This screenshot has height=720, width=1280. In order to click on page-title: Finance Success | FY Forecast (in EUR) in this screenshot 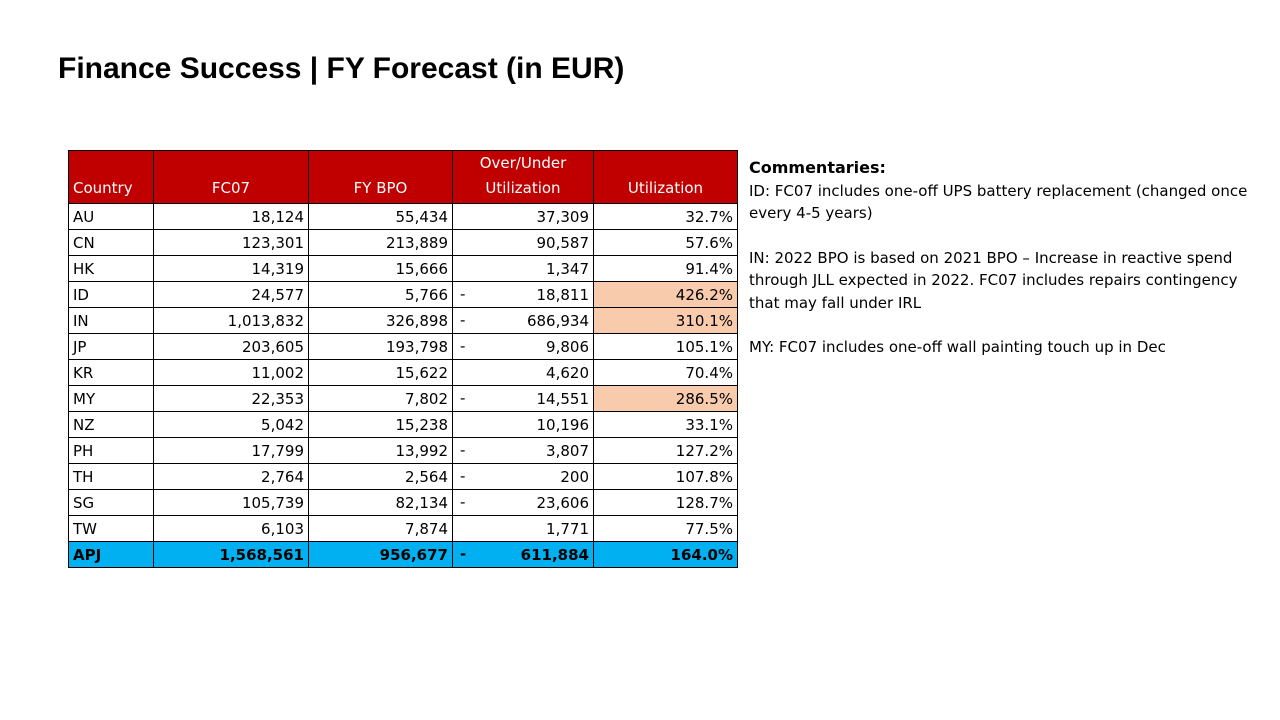, I will do `click(341, 68)`.